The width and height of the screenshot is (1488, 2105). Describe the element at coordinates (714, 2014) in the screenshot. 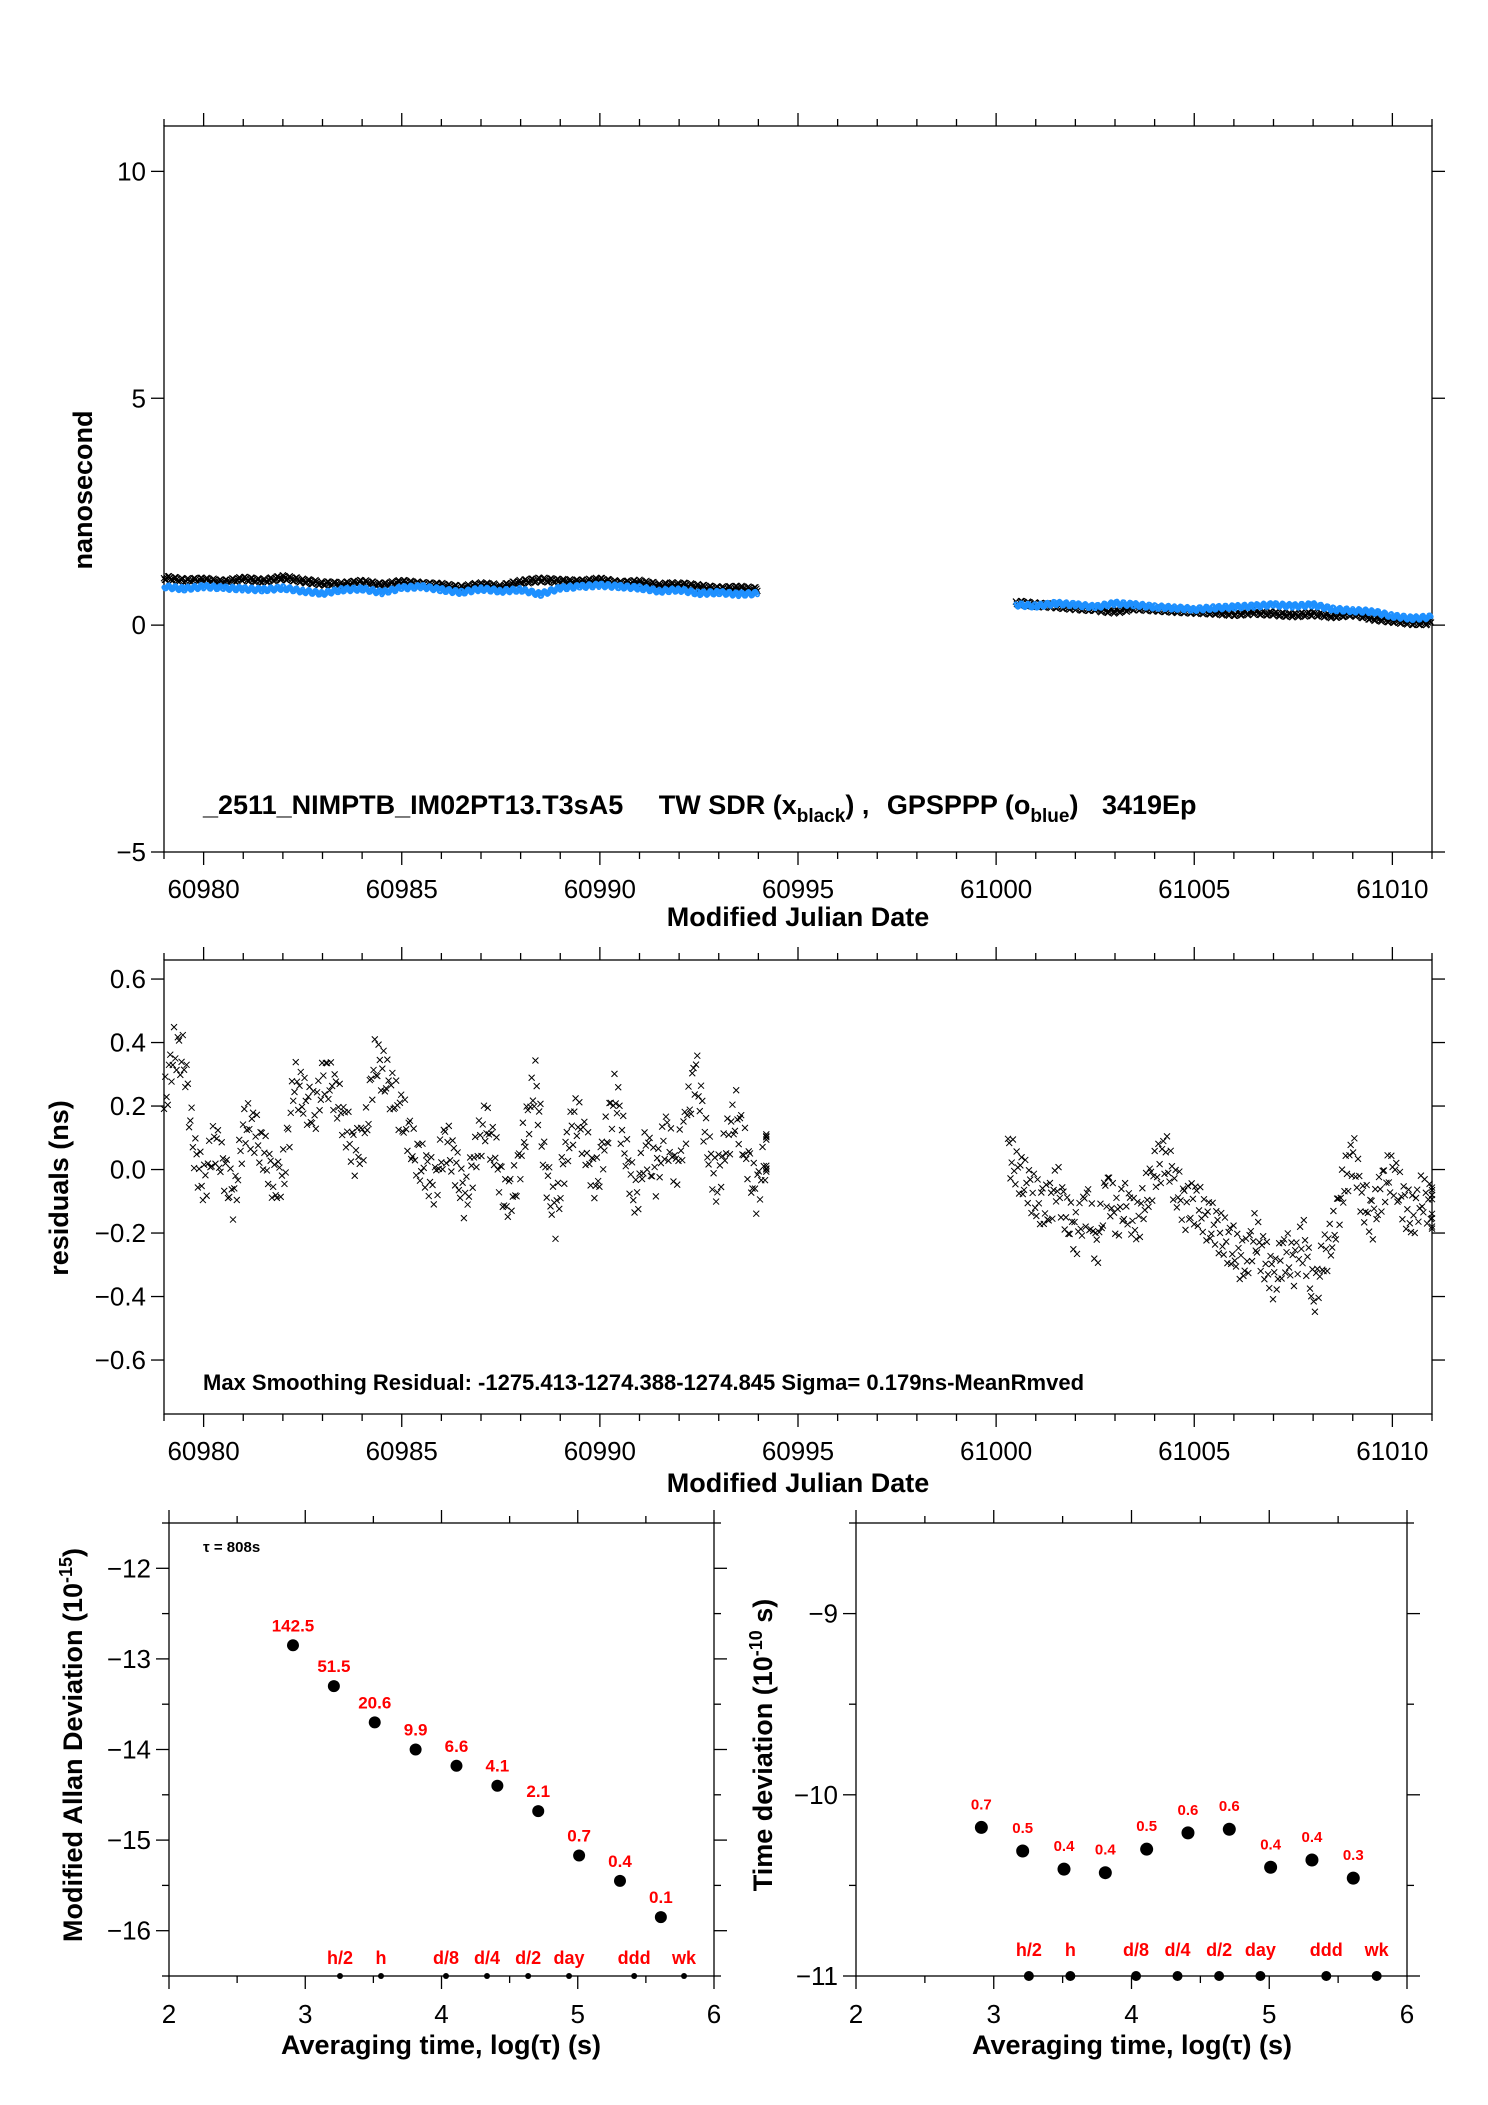

I see `x-tick-label: 6` at that location.